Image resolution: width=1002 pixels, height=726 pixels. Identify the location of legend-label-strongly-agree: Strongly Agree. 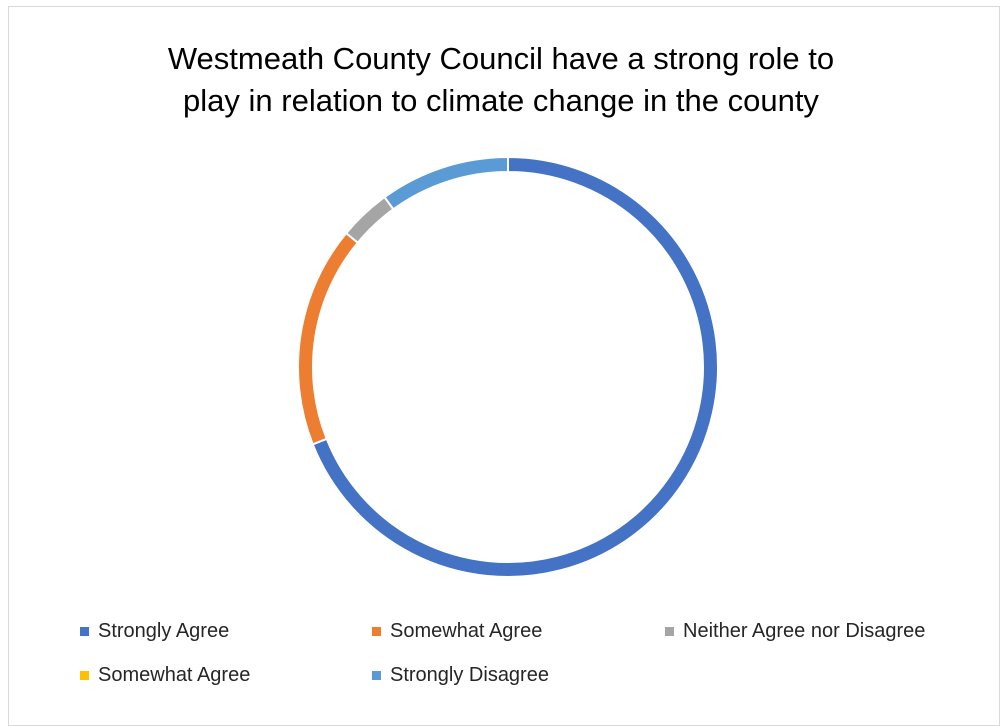
(164, 630).